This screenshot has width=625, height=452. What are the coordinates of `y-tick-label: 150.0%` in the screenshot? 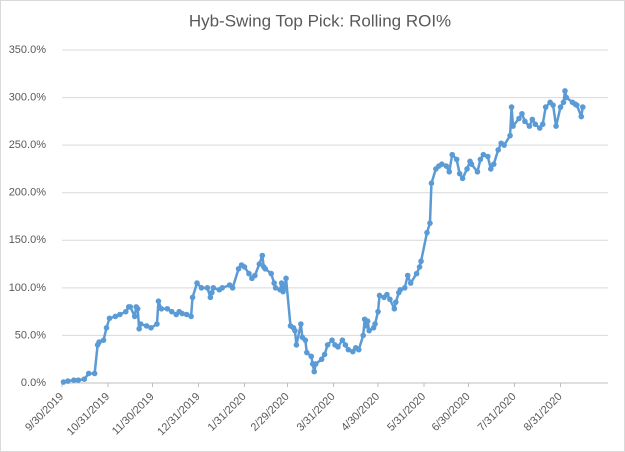 It's located at (28, 240).